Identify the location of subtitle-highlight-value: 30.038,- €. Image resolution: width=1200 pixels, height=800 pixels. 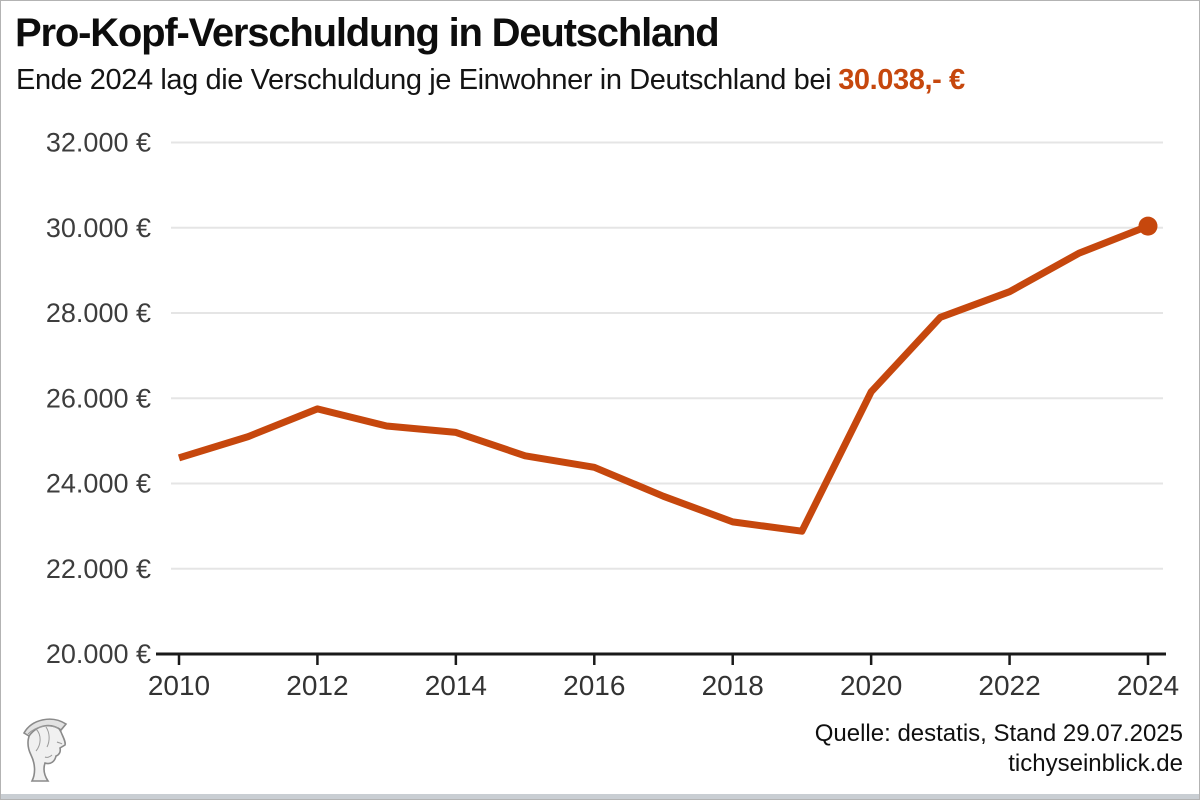
(901, 80).